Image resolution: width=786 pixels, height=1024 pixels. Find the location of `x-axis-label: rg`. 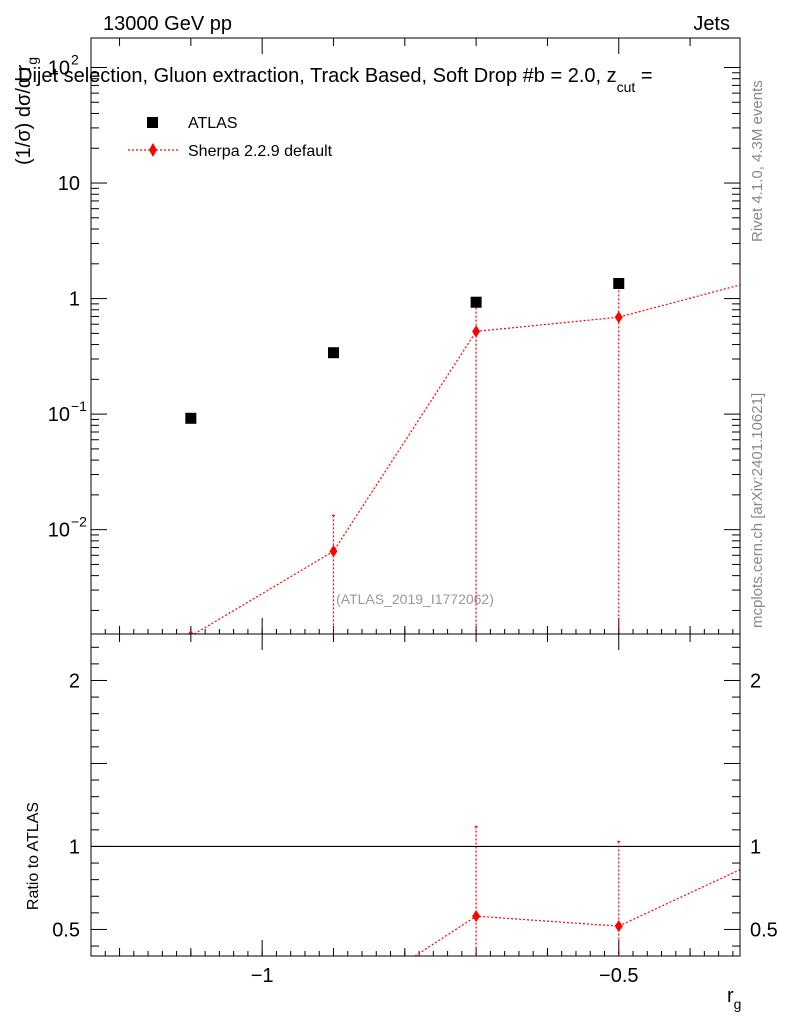

x-axis-label: rg is located at coordinates (734, 998).